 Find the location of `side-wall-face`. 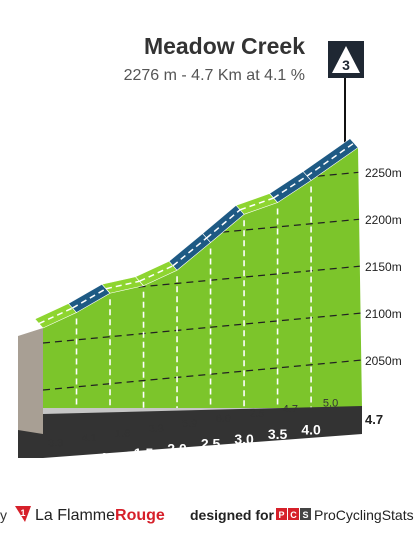

side-wall-face is located at coordinates (30, 393).